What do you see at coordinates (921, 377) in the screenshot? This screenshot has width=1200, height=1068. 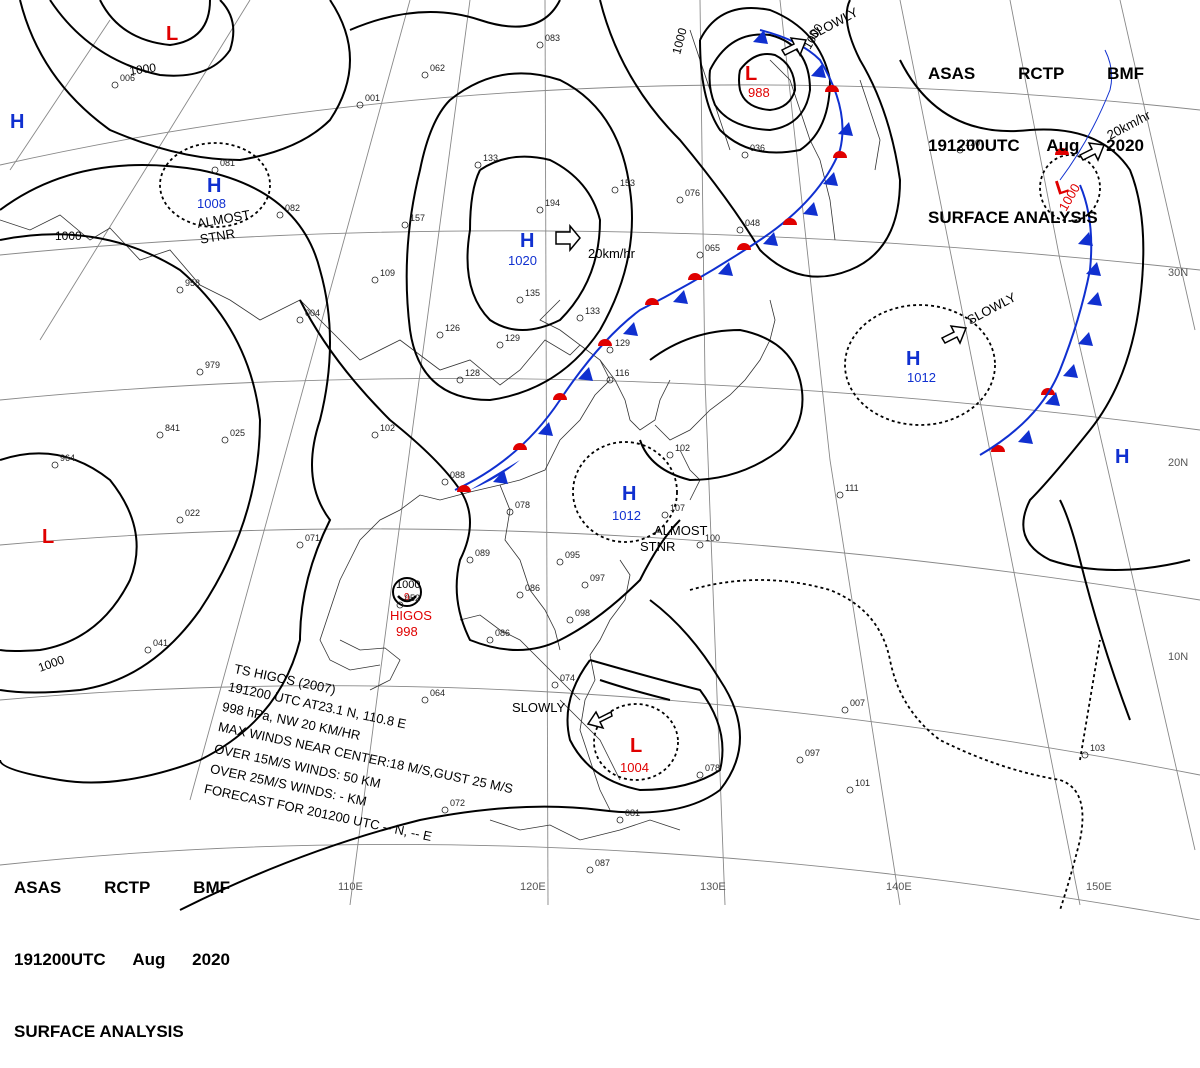 I see `high-pressure-value: 1012` at bounding box center [921, 377].